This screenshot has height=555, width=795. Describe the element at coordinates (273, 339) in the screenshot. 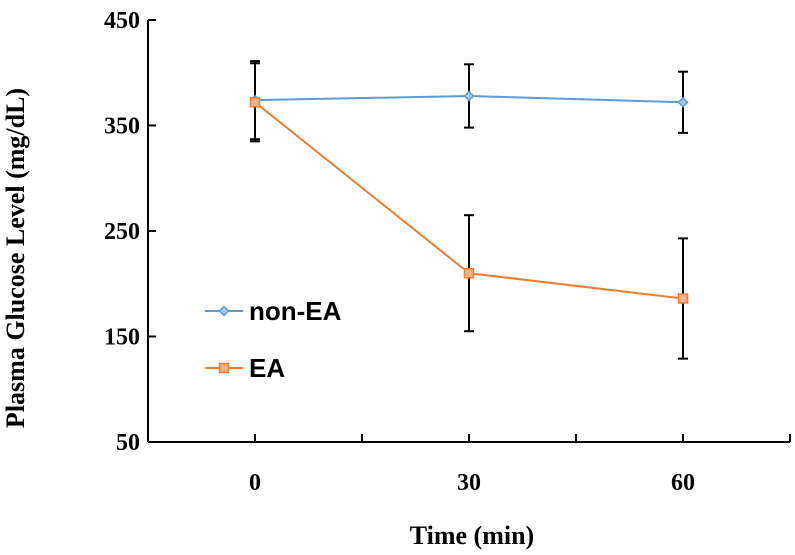

I see `legend: non-EA EA` at that location.